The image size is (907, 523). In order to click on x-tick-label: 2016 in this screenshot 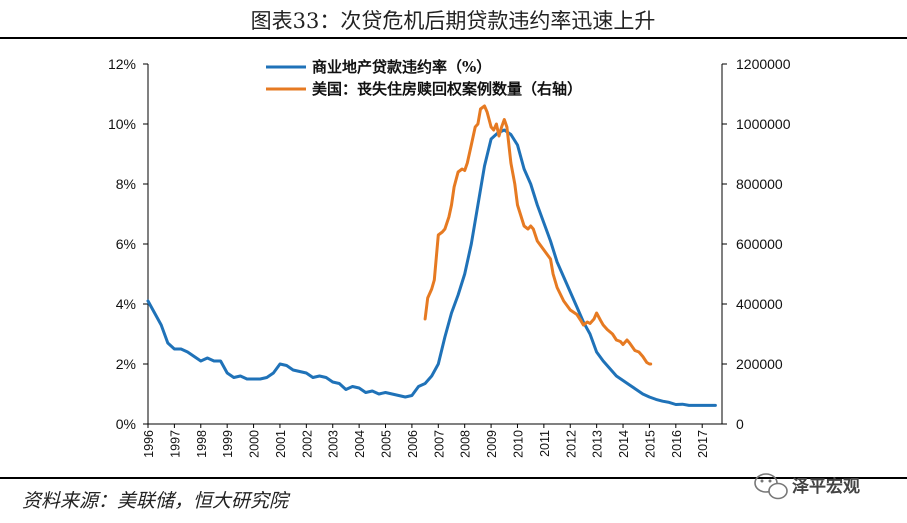, I will do `click(677, 444)`.